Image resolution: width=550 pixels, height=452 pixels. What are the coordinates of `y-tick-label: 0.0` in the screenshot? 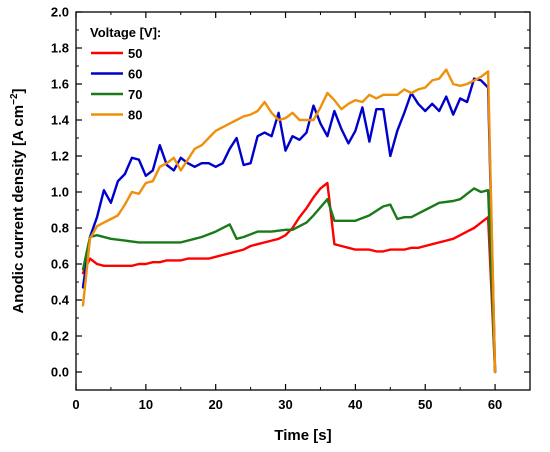 It's located at (60, 372).